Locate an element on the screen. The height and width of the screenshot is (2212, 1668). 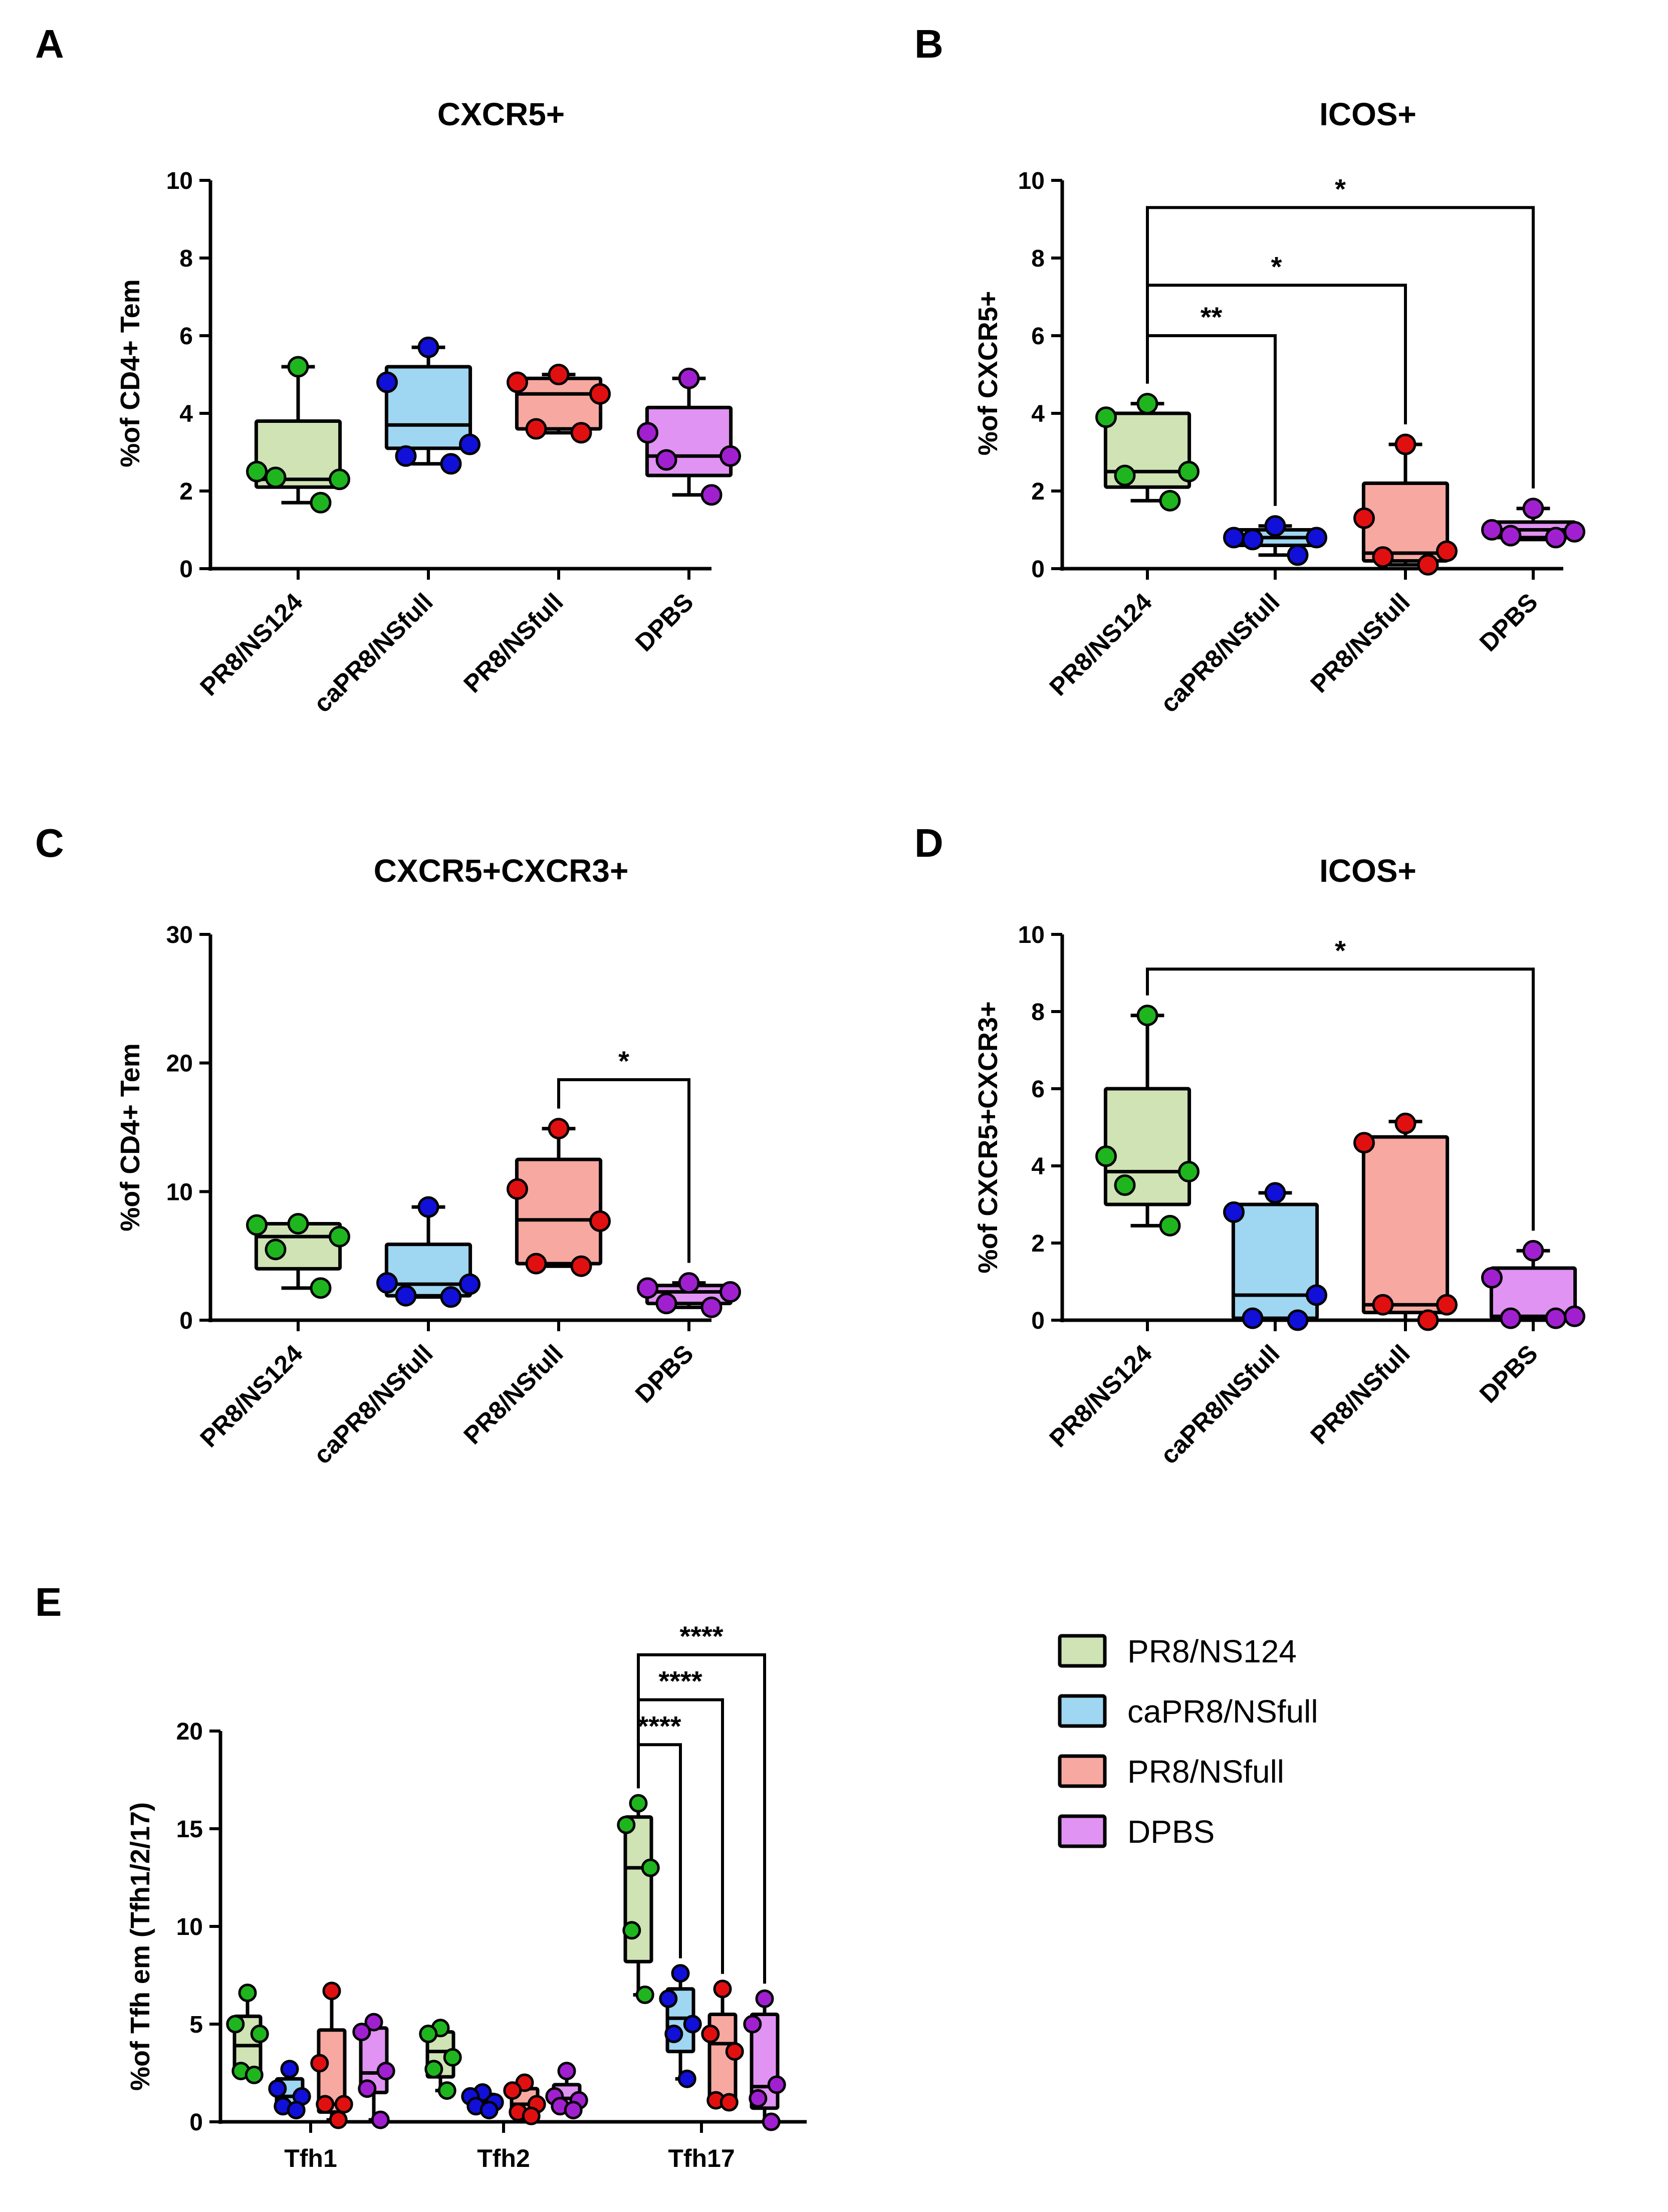
box-tfh1-capr8-nsfull-point is located at coordinates (296, 2110).